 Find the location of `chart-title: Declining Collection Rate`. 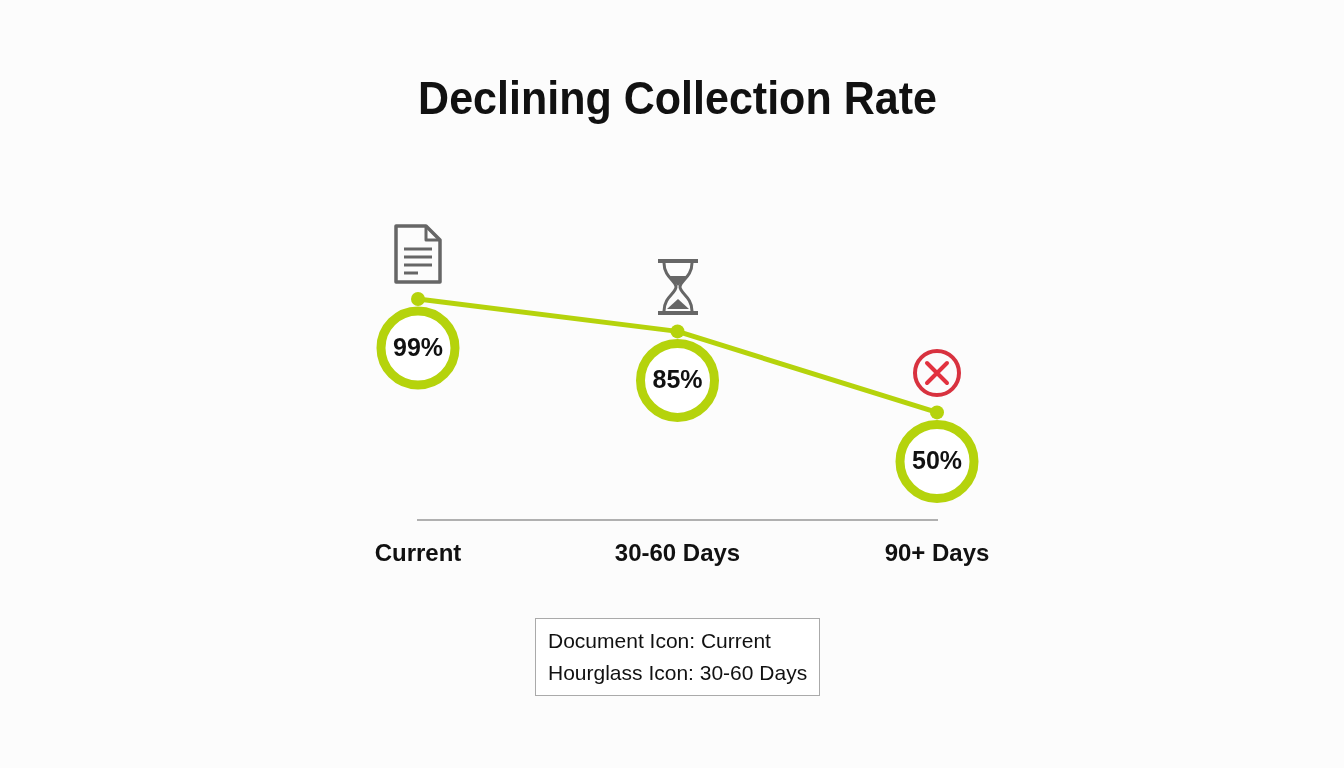

chart-title: Declining Collection Rate is located at coordinates (677, 98).